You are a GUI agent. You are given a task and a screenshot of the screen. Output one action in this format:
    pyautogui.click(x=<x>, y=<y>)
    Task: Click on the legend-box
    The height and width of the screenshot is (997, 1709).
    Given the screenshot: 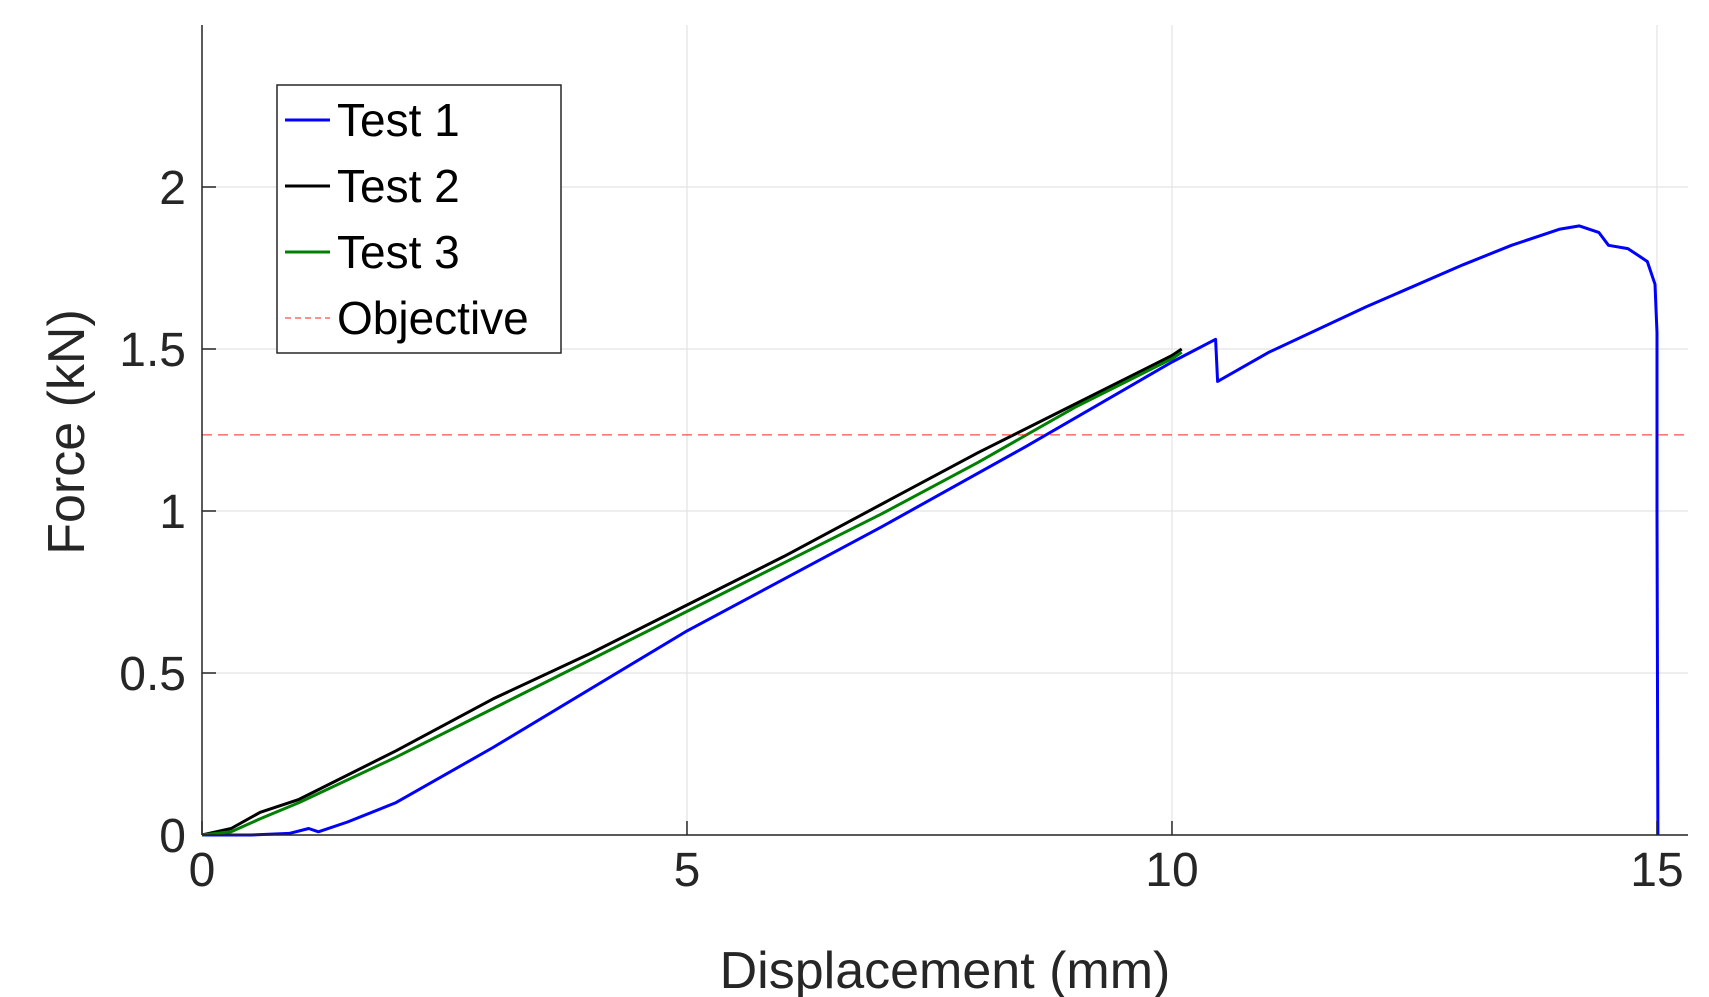 What is the action you would take?
    pyautogui.click(x=419, y=219)
    